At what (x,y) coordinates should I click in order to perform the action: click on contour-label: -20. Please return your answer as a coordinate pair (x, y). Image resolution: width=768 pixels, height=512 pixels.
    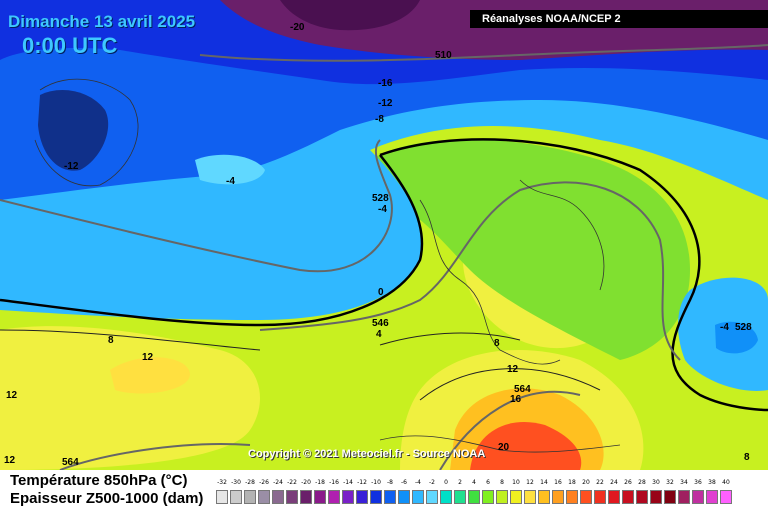
    Looking at the image, I should click on (297, 27).